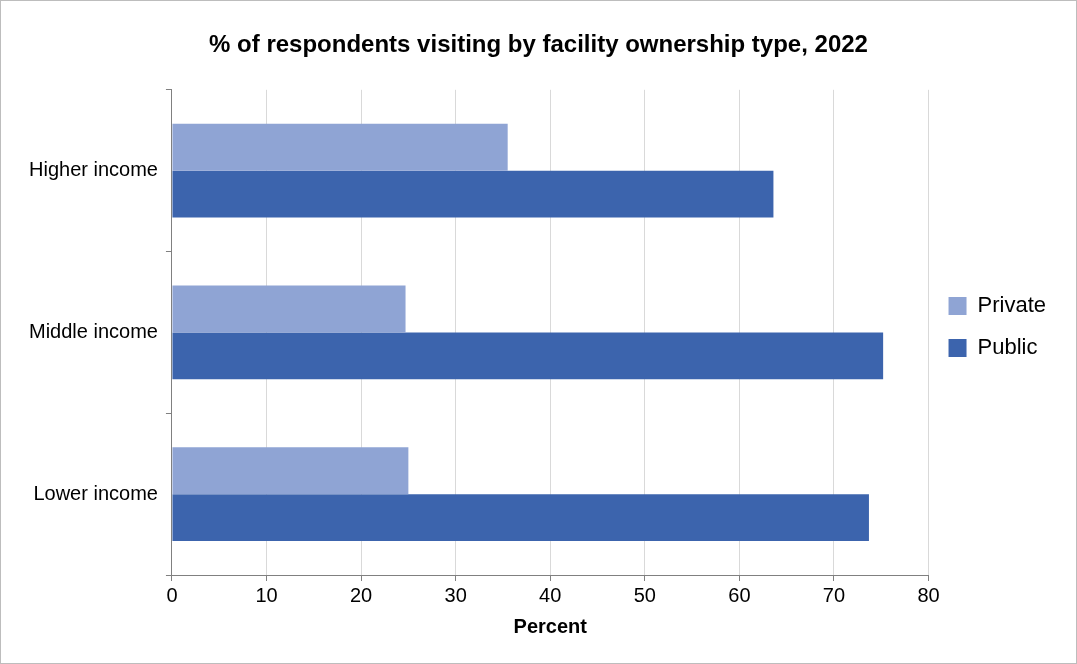 The height and width of the screenshot is (664, 1077). What do you see at coordinates (95, 492) in the screenshot?
I see `y-tick-label: Lower income` at bounding box center [95, 492].